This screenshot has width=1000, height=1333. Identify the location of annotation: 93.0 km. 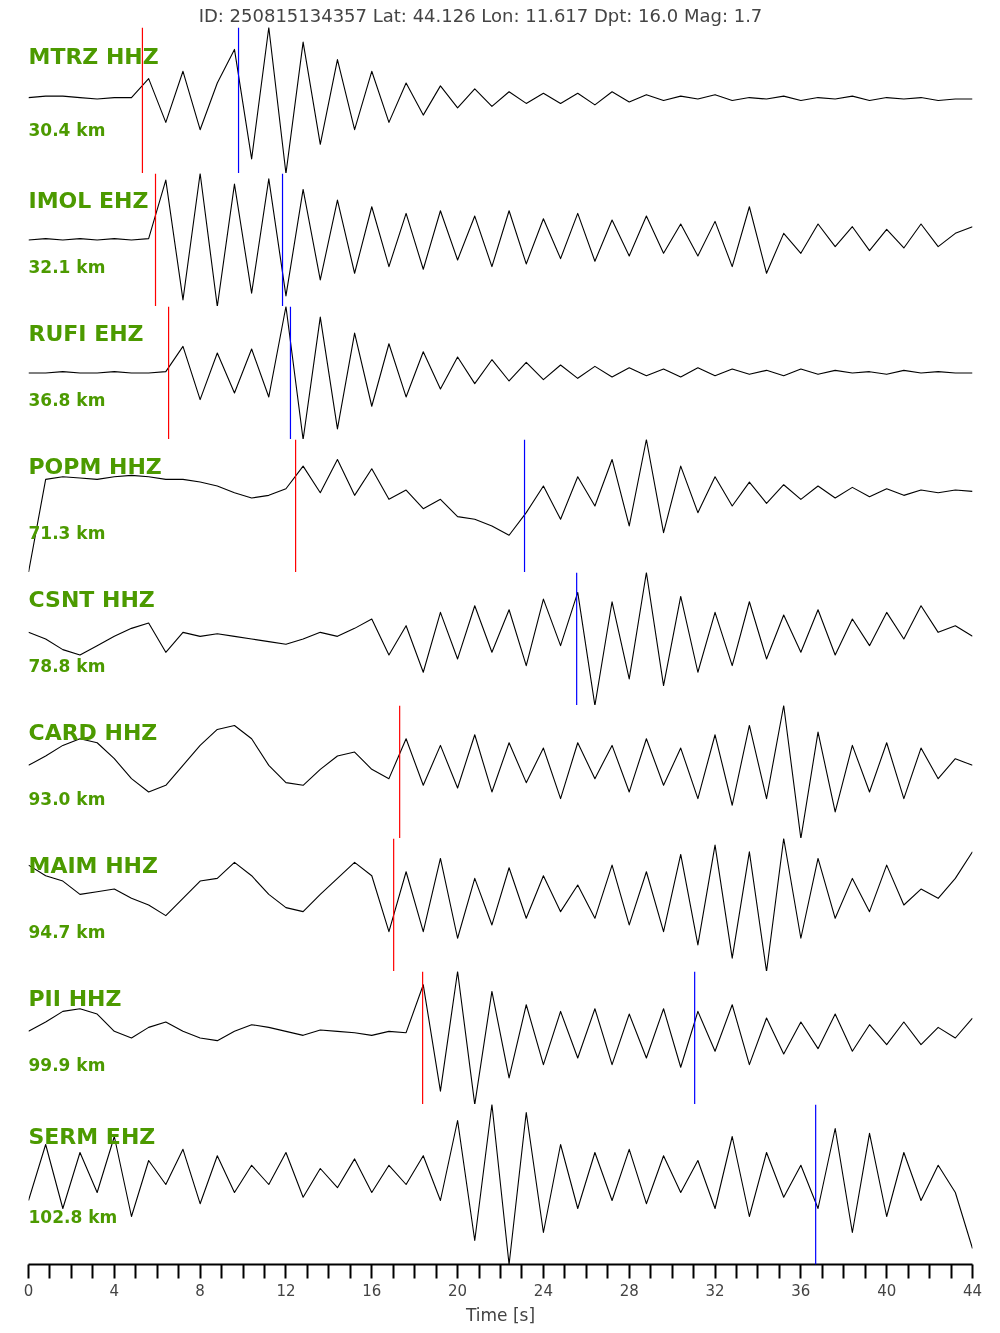
(67, 798).